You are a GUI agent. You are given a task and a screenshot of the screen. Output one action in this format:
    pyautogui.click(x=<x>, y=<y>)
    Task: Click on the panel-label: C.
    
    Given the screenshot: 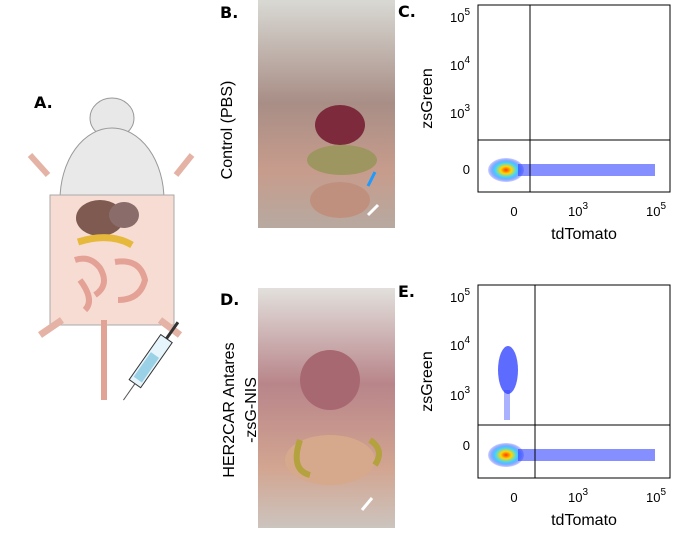 What is the action you would take?
    pyautogui.click(x=407, y=11)
    